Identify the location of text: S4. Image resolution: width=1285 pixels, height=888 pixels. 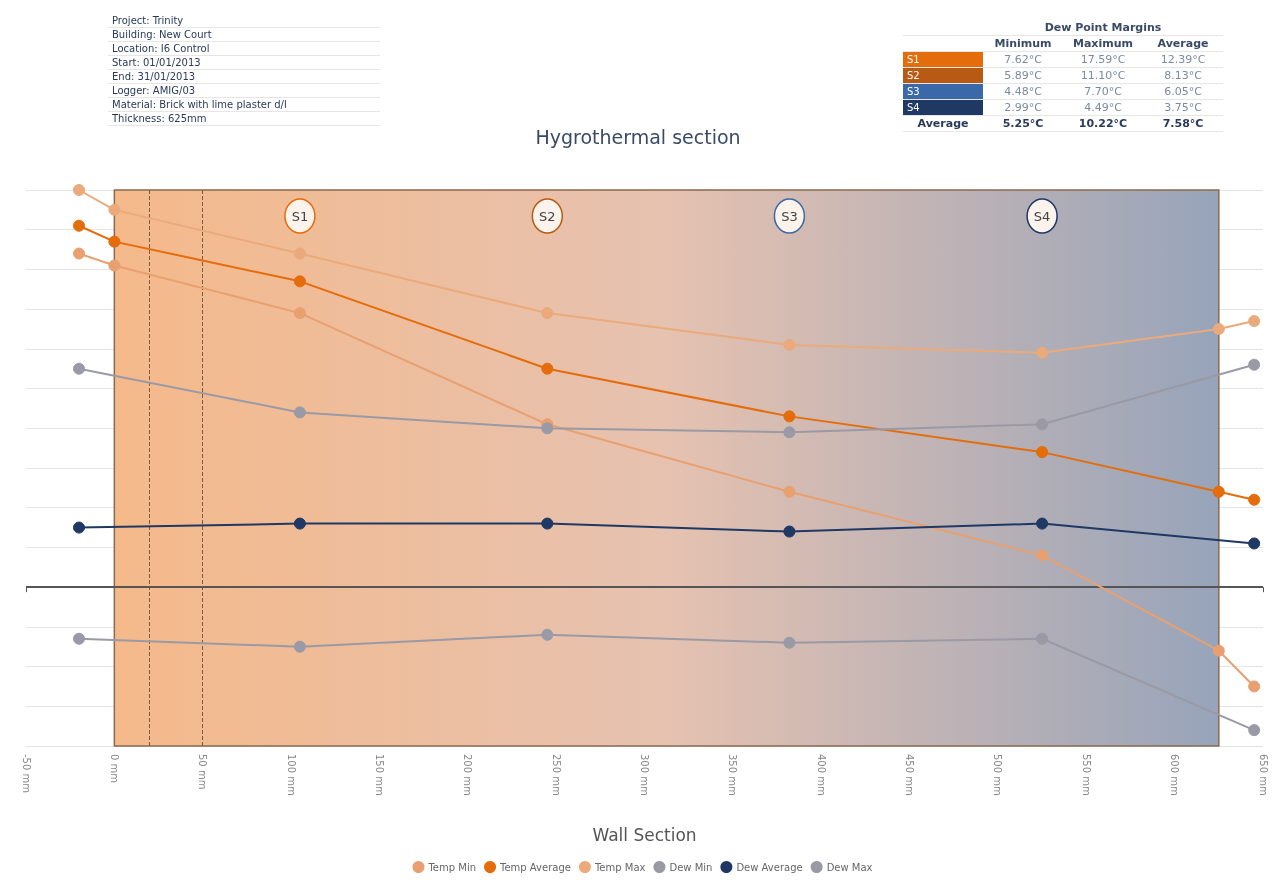
(943, 107).